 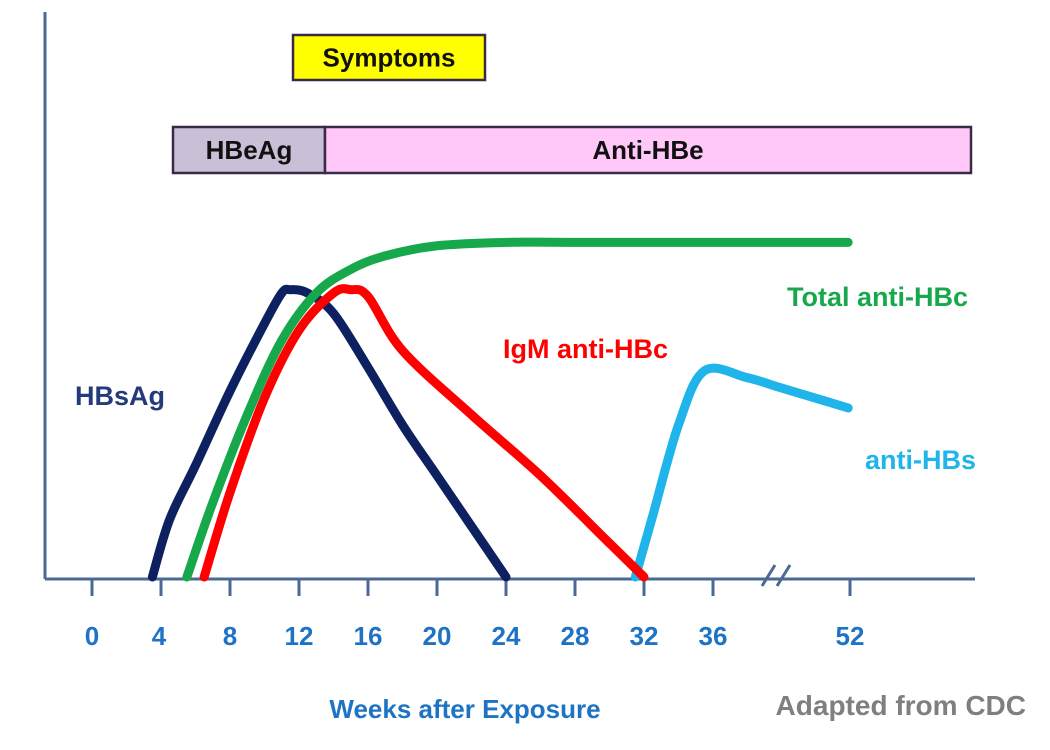 What do you see at coordinates (299, 636) in the screenshot?
I see `x-tick-label: 12` at bounding box center [299, 636].